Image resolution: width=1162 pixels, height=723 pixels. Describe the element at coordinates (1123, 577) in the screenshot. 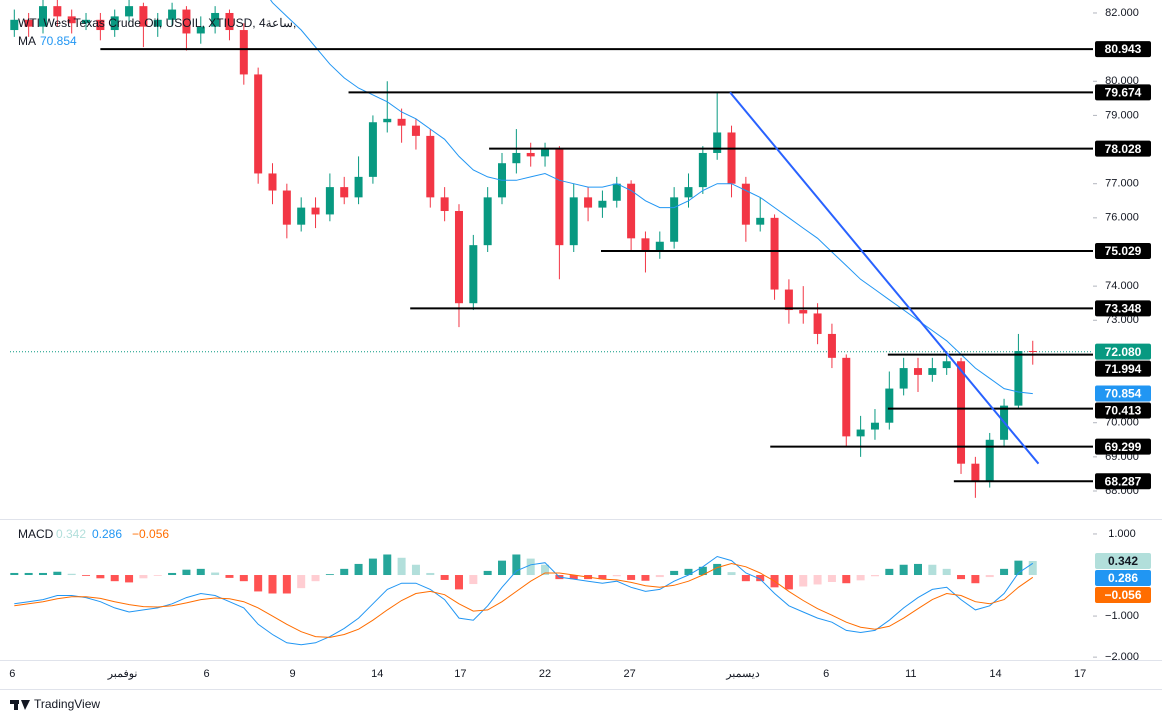

I see `macd-value-box` at that location.